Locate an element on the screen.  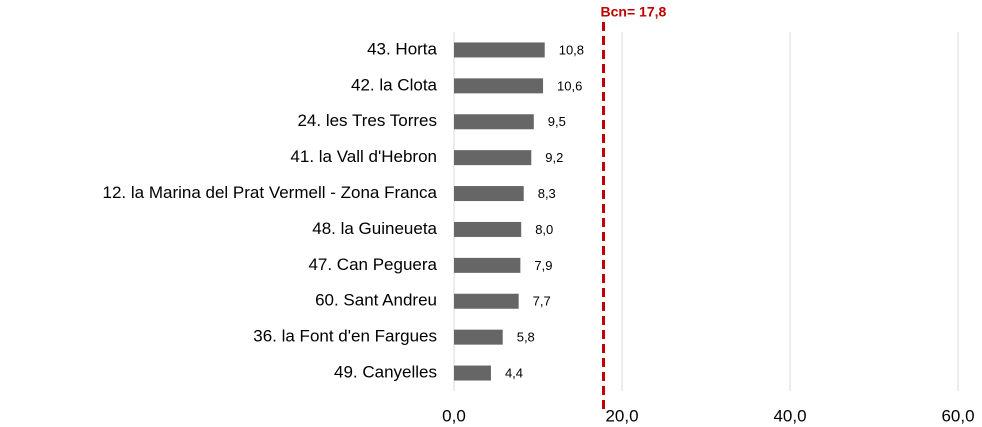
data-label: 10,6 is located at coordinates (569, 85).